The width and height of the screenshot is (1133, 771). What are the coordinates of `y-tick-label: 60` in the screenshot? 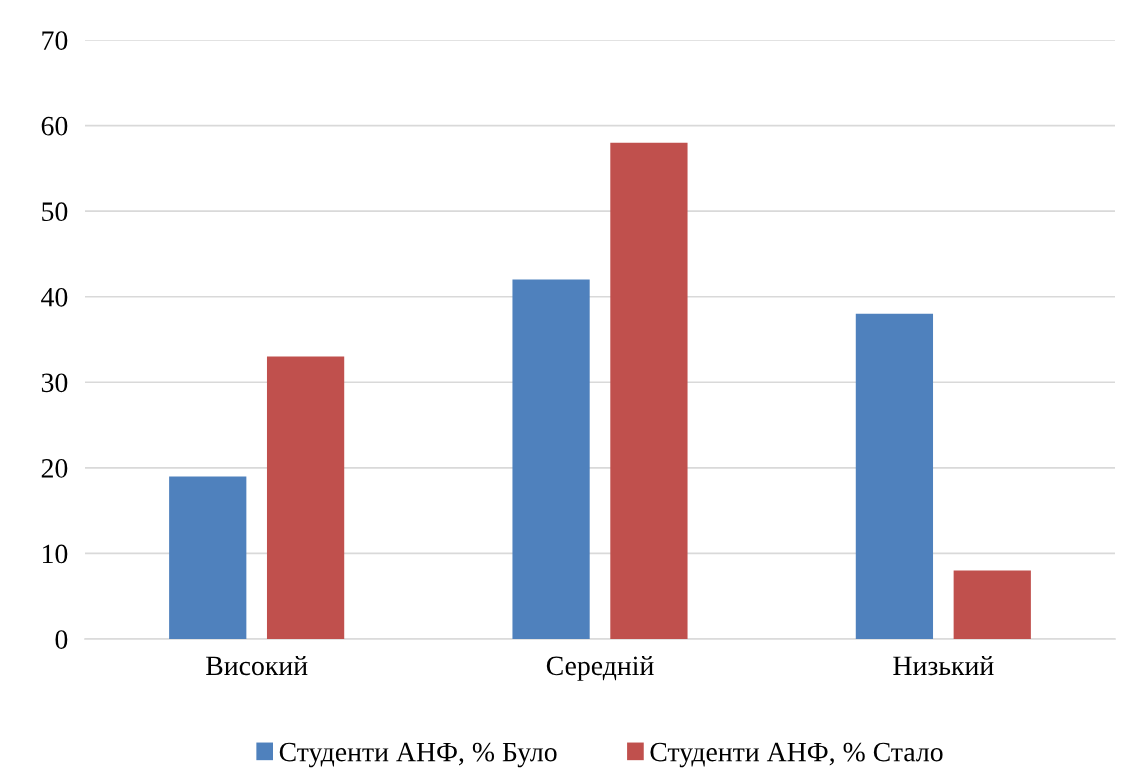 It's located at (54, 126).